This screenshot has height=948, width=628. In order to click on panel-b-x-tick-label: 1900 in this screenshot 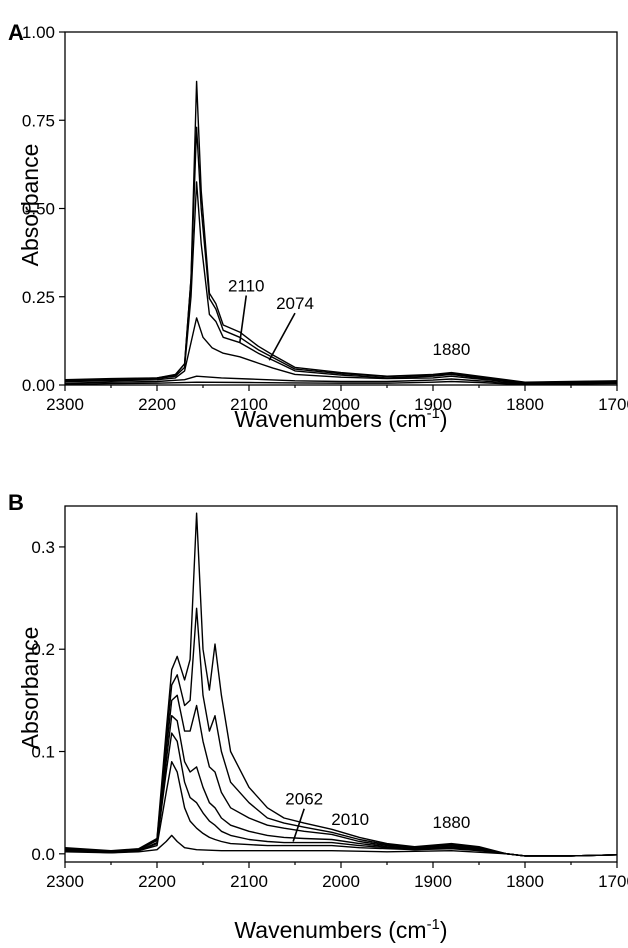, I will do `click(433, 881)`.